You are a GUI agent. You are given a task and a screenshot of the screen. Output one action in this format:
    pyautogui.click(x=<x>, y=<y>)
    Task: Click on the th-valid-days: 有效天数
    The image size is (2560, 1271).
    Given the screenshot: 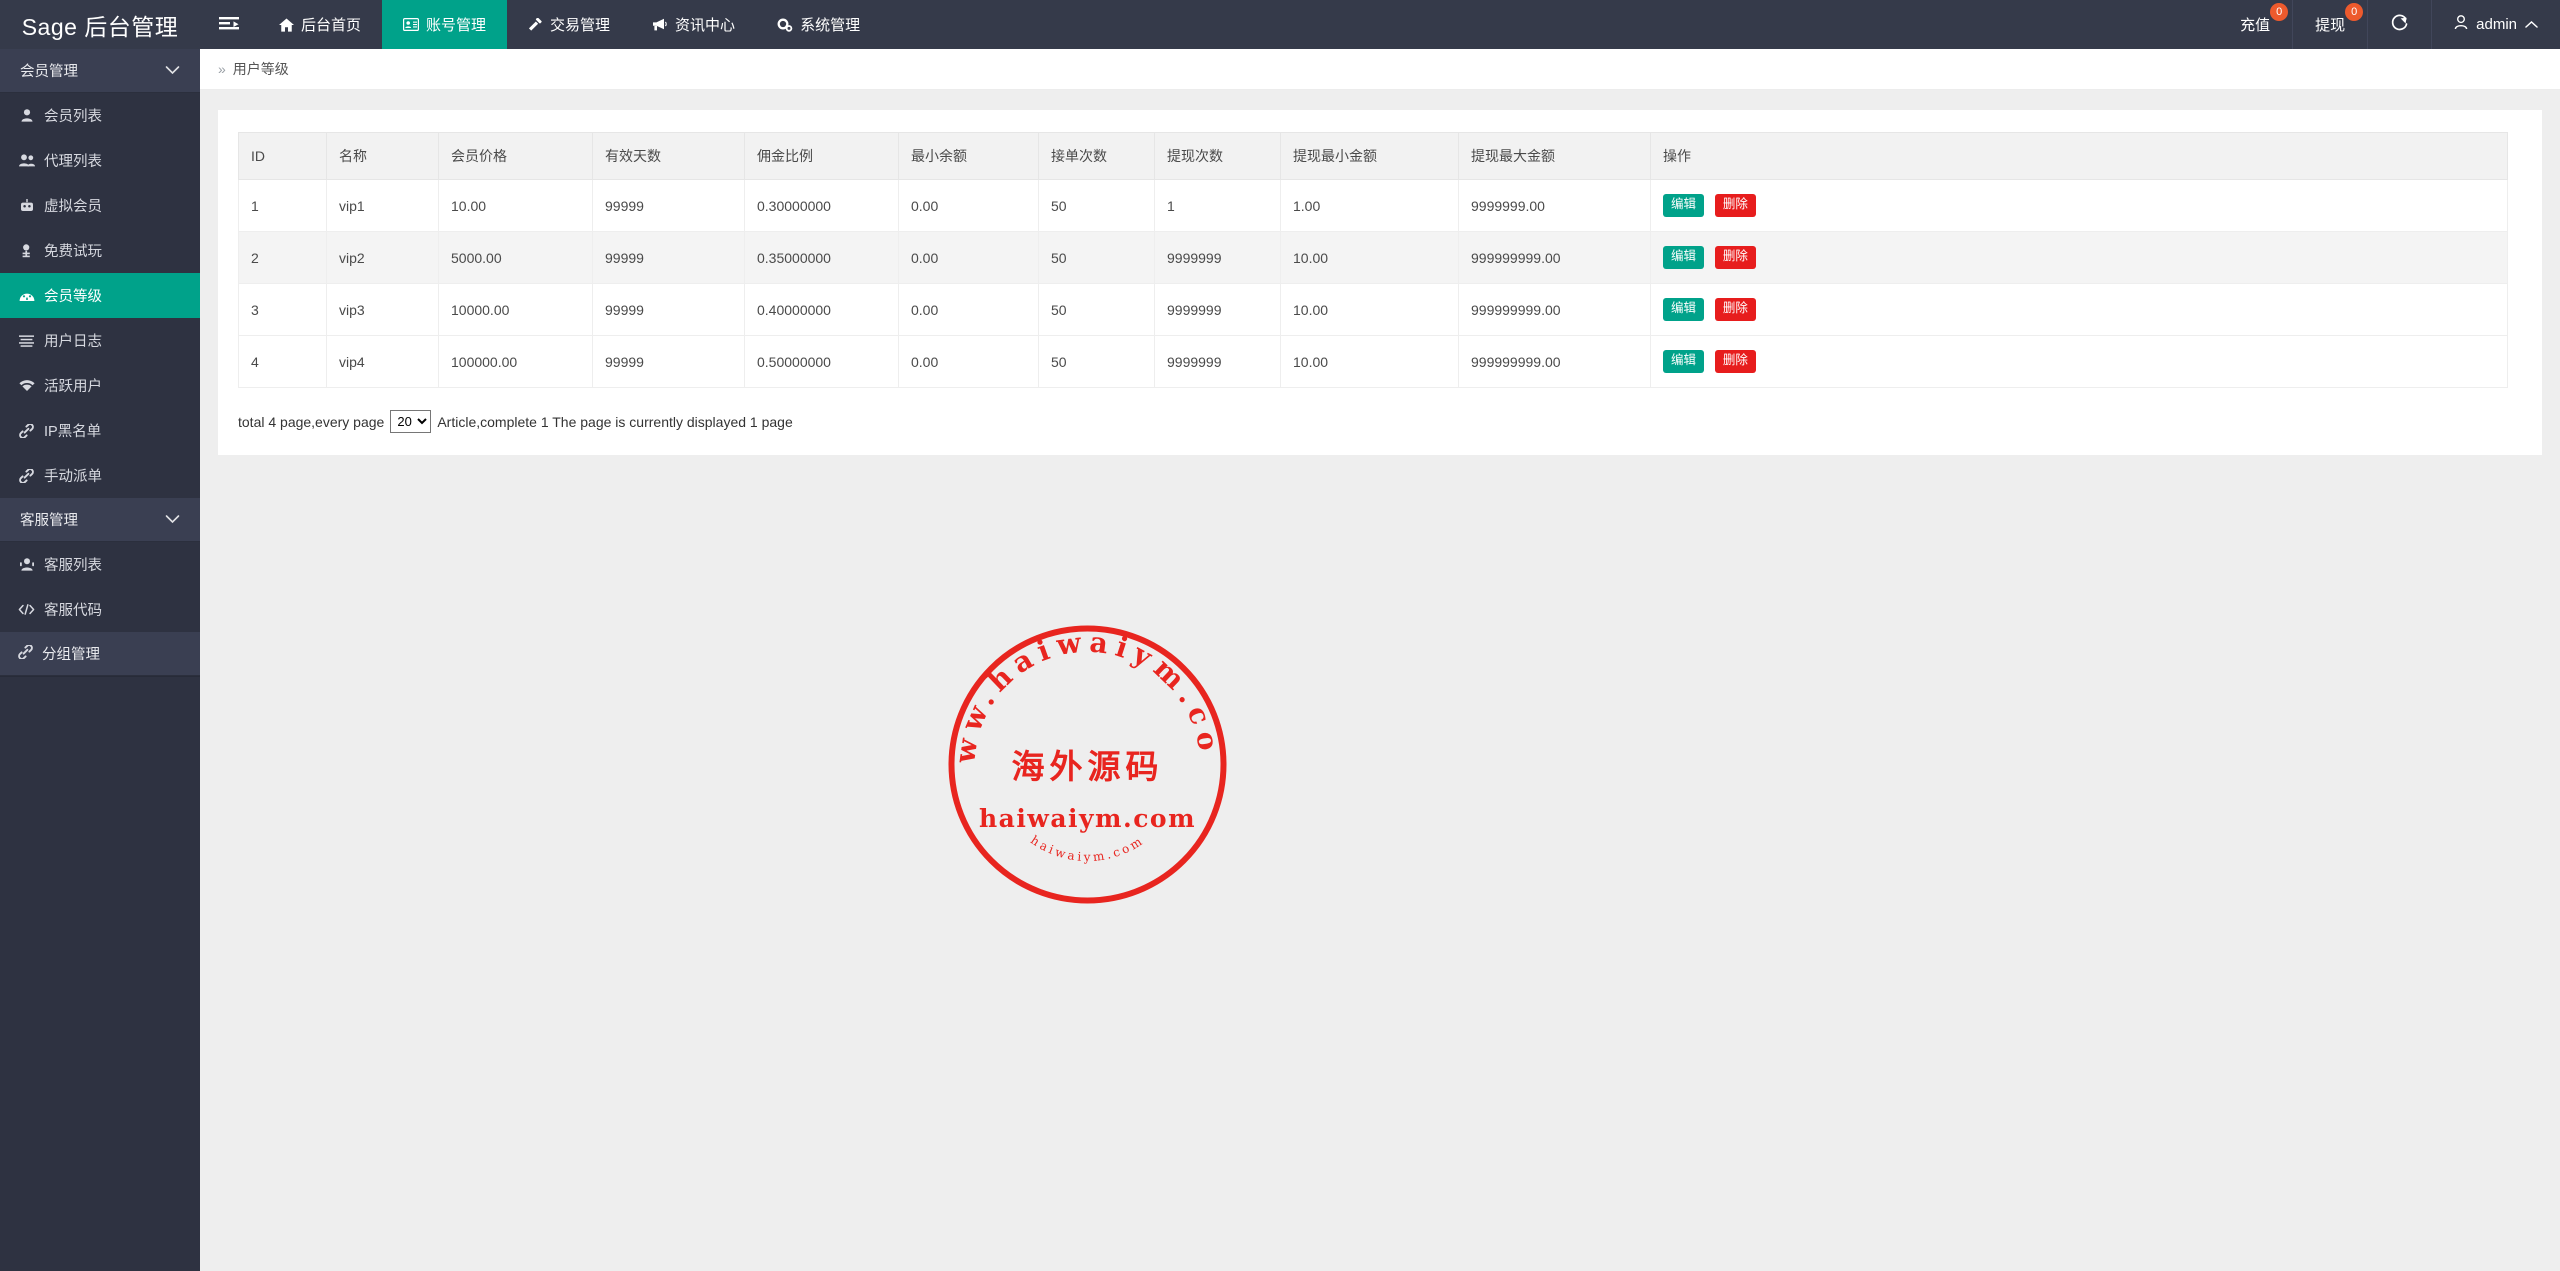 What is the action you would take?
    pyautogui.click(x=668, y=156)
    